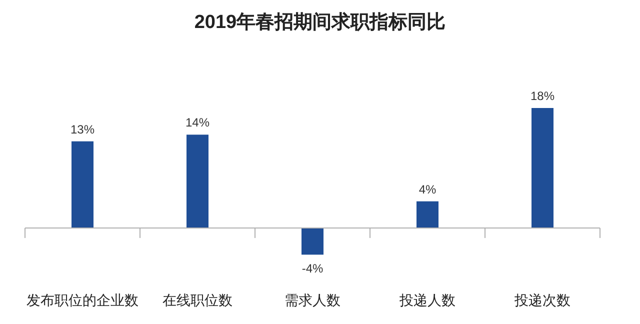  I want to click on data-label: -4%, so click(313, 269).